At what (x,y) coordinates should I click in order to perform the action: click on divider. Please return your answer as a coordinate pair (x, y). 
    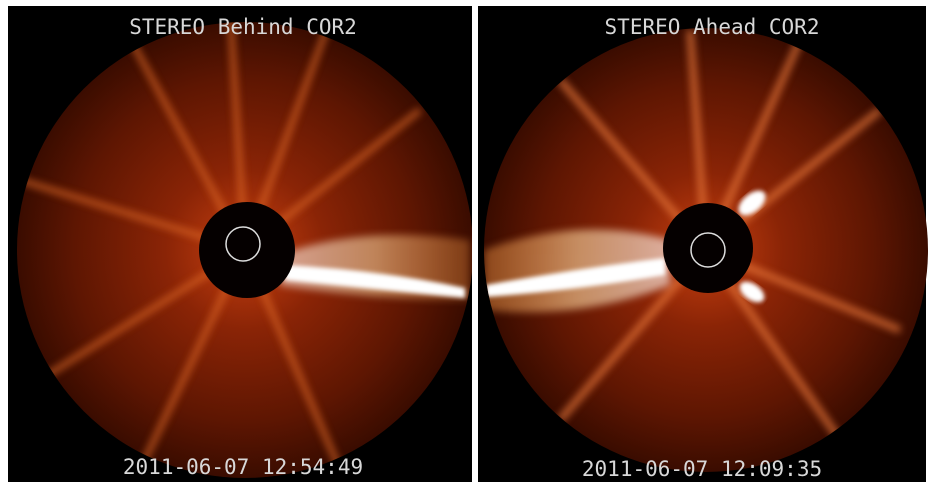
    Looking at the image, I should click on (475, 242).